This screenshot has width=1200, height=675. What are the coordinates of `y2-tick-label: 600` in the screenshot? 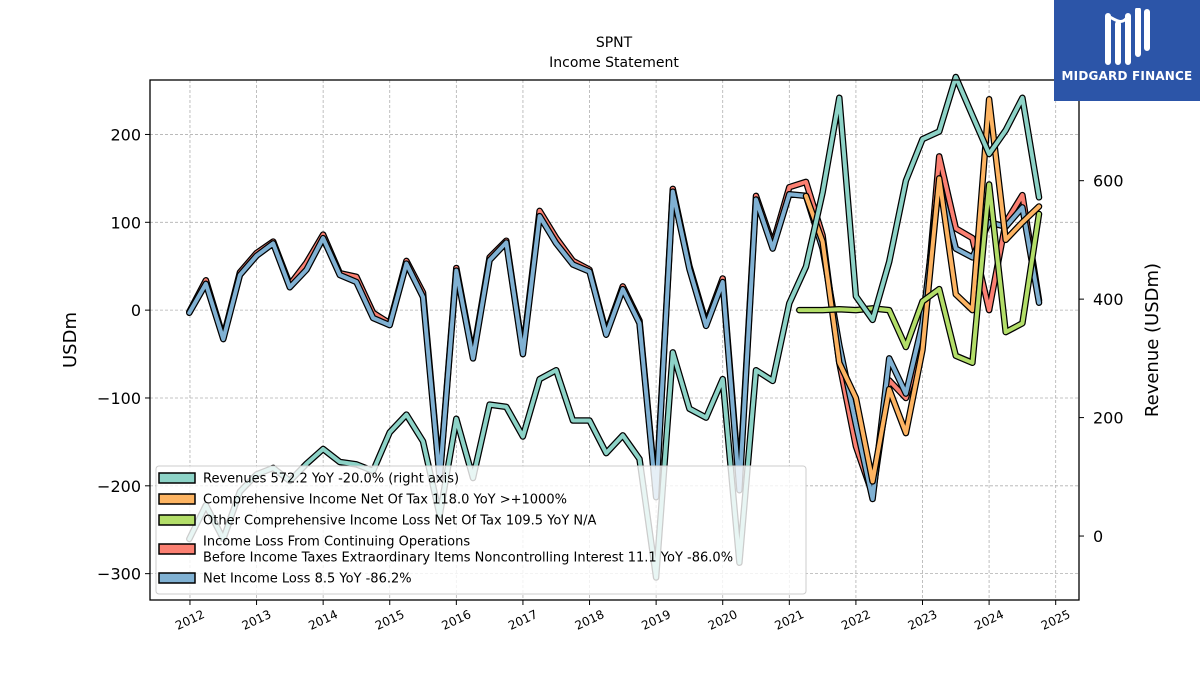 It's located at (1108, 181).